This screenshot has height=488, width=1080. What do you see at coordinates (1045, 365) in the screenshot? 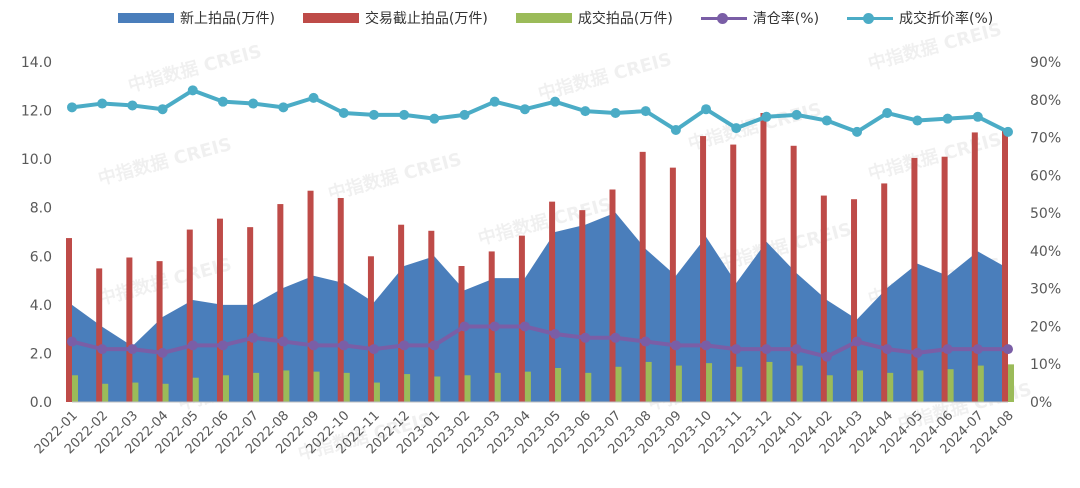
I see `y-right-tick-label: 10%` at bounding box center [1045, 365].